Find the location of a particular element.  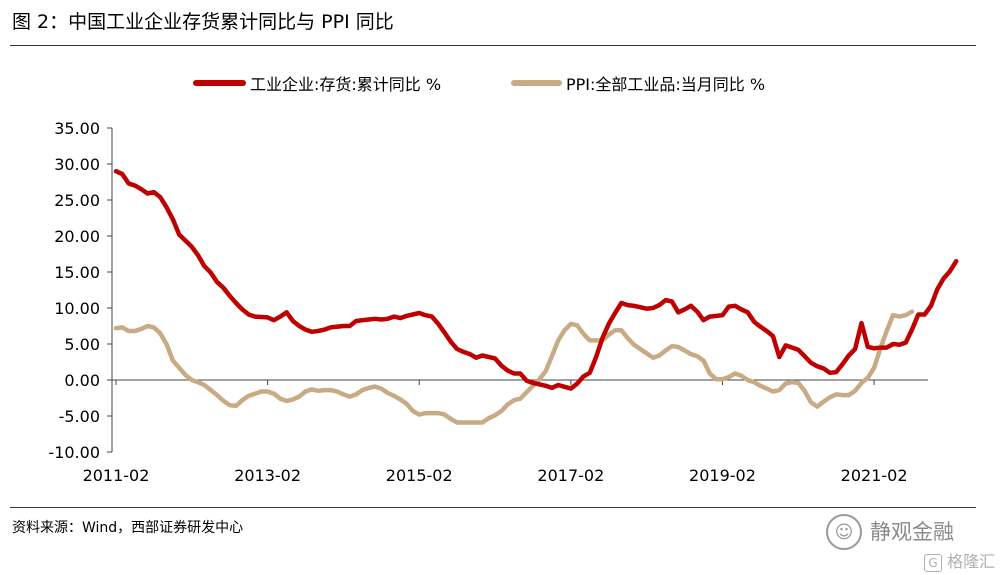

x-tick-label: 2021-02 is located at coordinates (874, 475).